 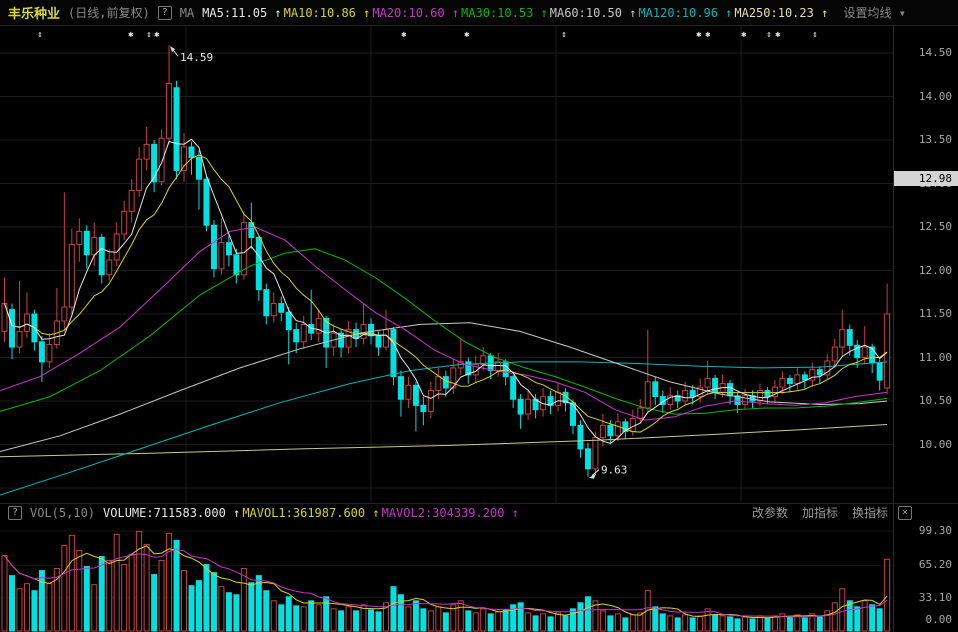 I want to click on indicator-buttons: 改参数 加指标 换指标, so click(x=820, y=512).